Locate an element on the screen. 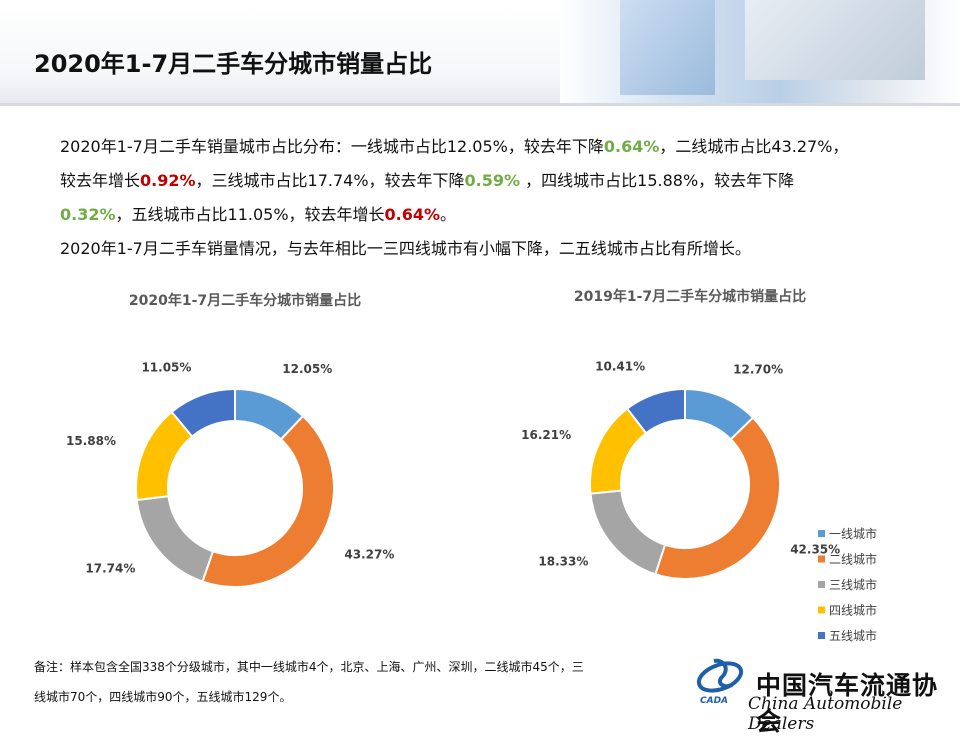 The image size is (960, 738). data-label: 42.35% is located at coordinates (815, 550).